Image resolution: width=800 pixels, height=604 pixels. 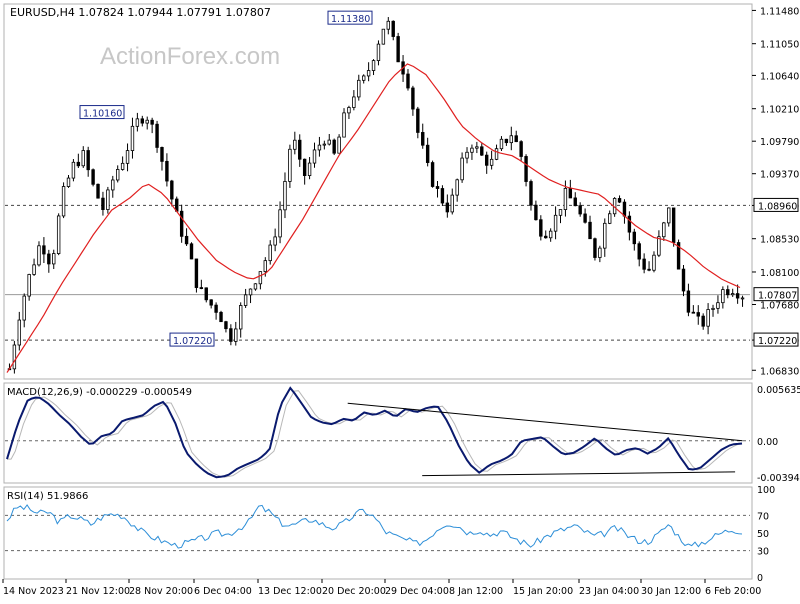 What do you see at coordinates (779, 142) in the screenshot?
I see `price-tick-label: 1.09790` at bounding box center [779, 142].